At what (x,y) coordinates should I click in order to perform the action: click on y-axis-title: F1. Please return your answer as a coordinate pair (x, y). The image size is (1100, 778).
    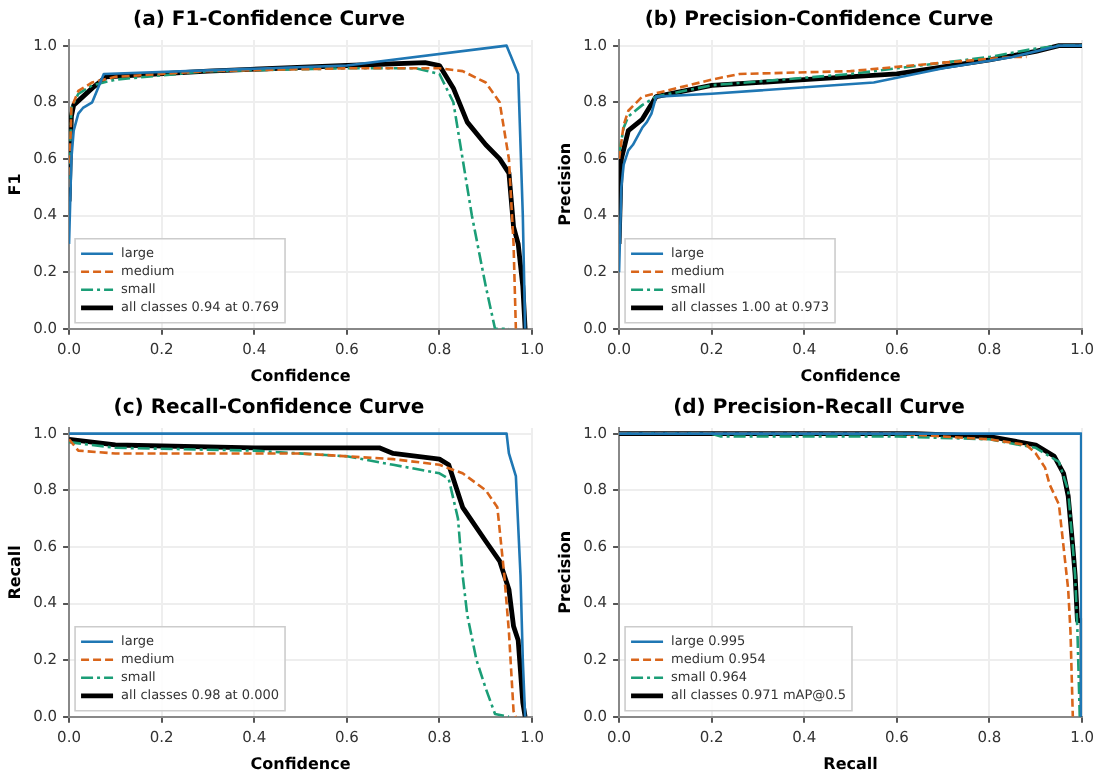
    Looking at the image, I should click on (14, 184).